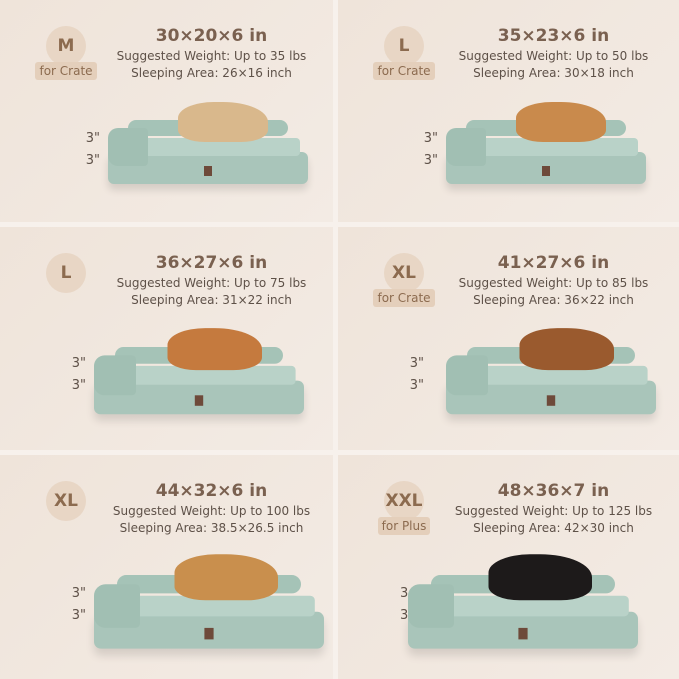 Image resolution: width=679 pixels, height=679 pixels. I want to click on sleeping-area: Sleeping Area: 26×16 inch, so click(211, 73).